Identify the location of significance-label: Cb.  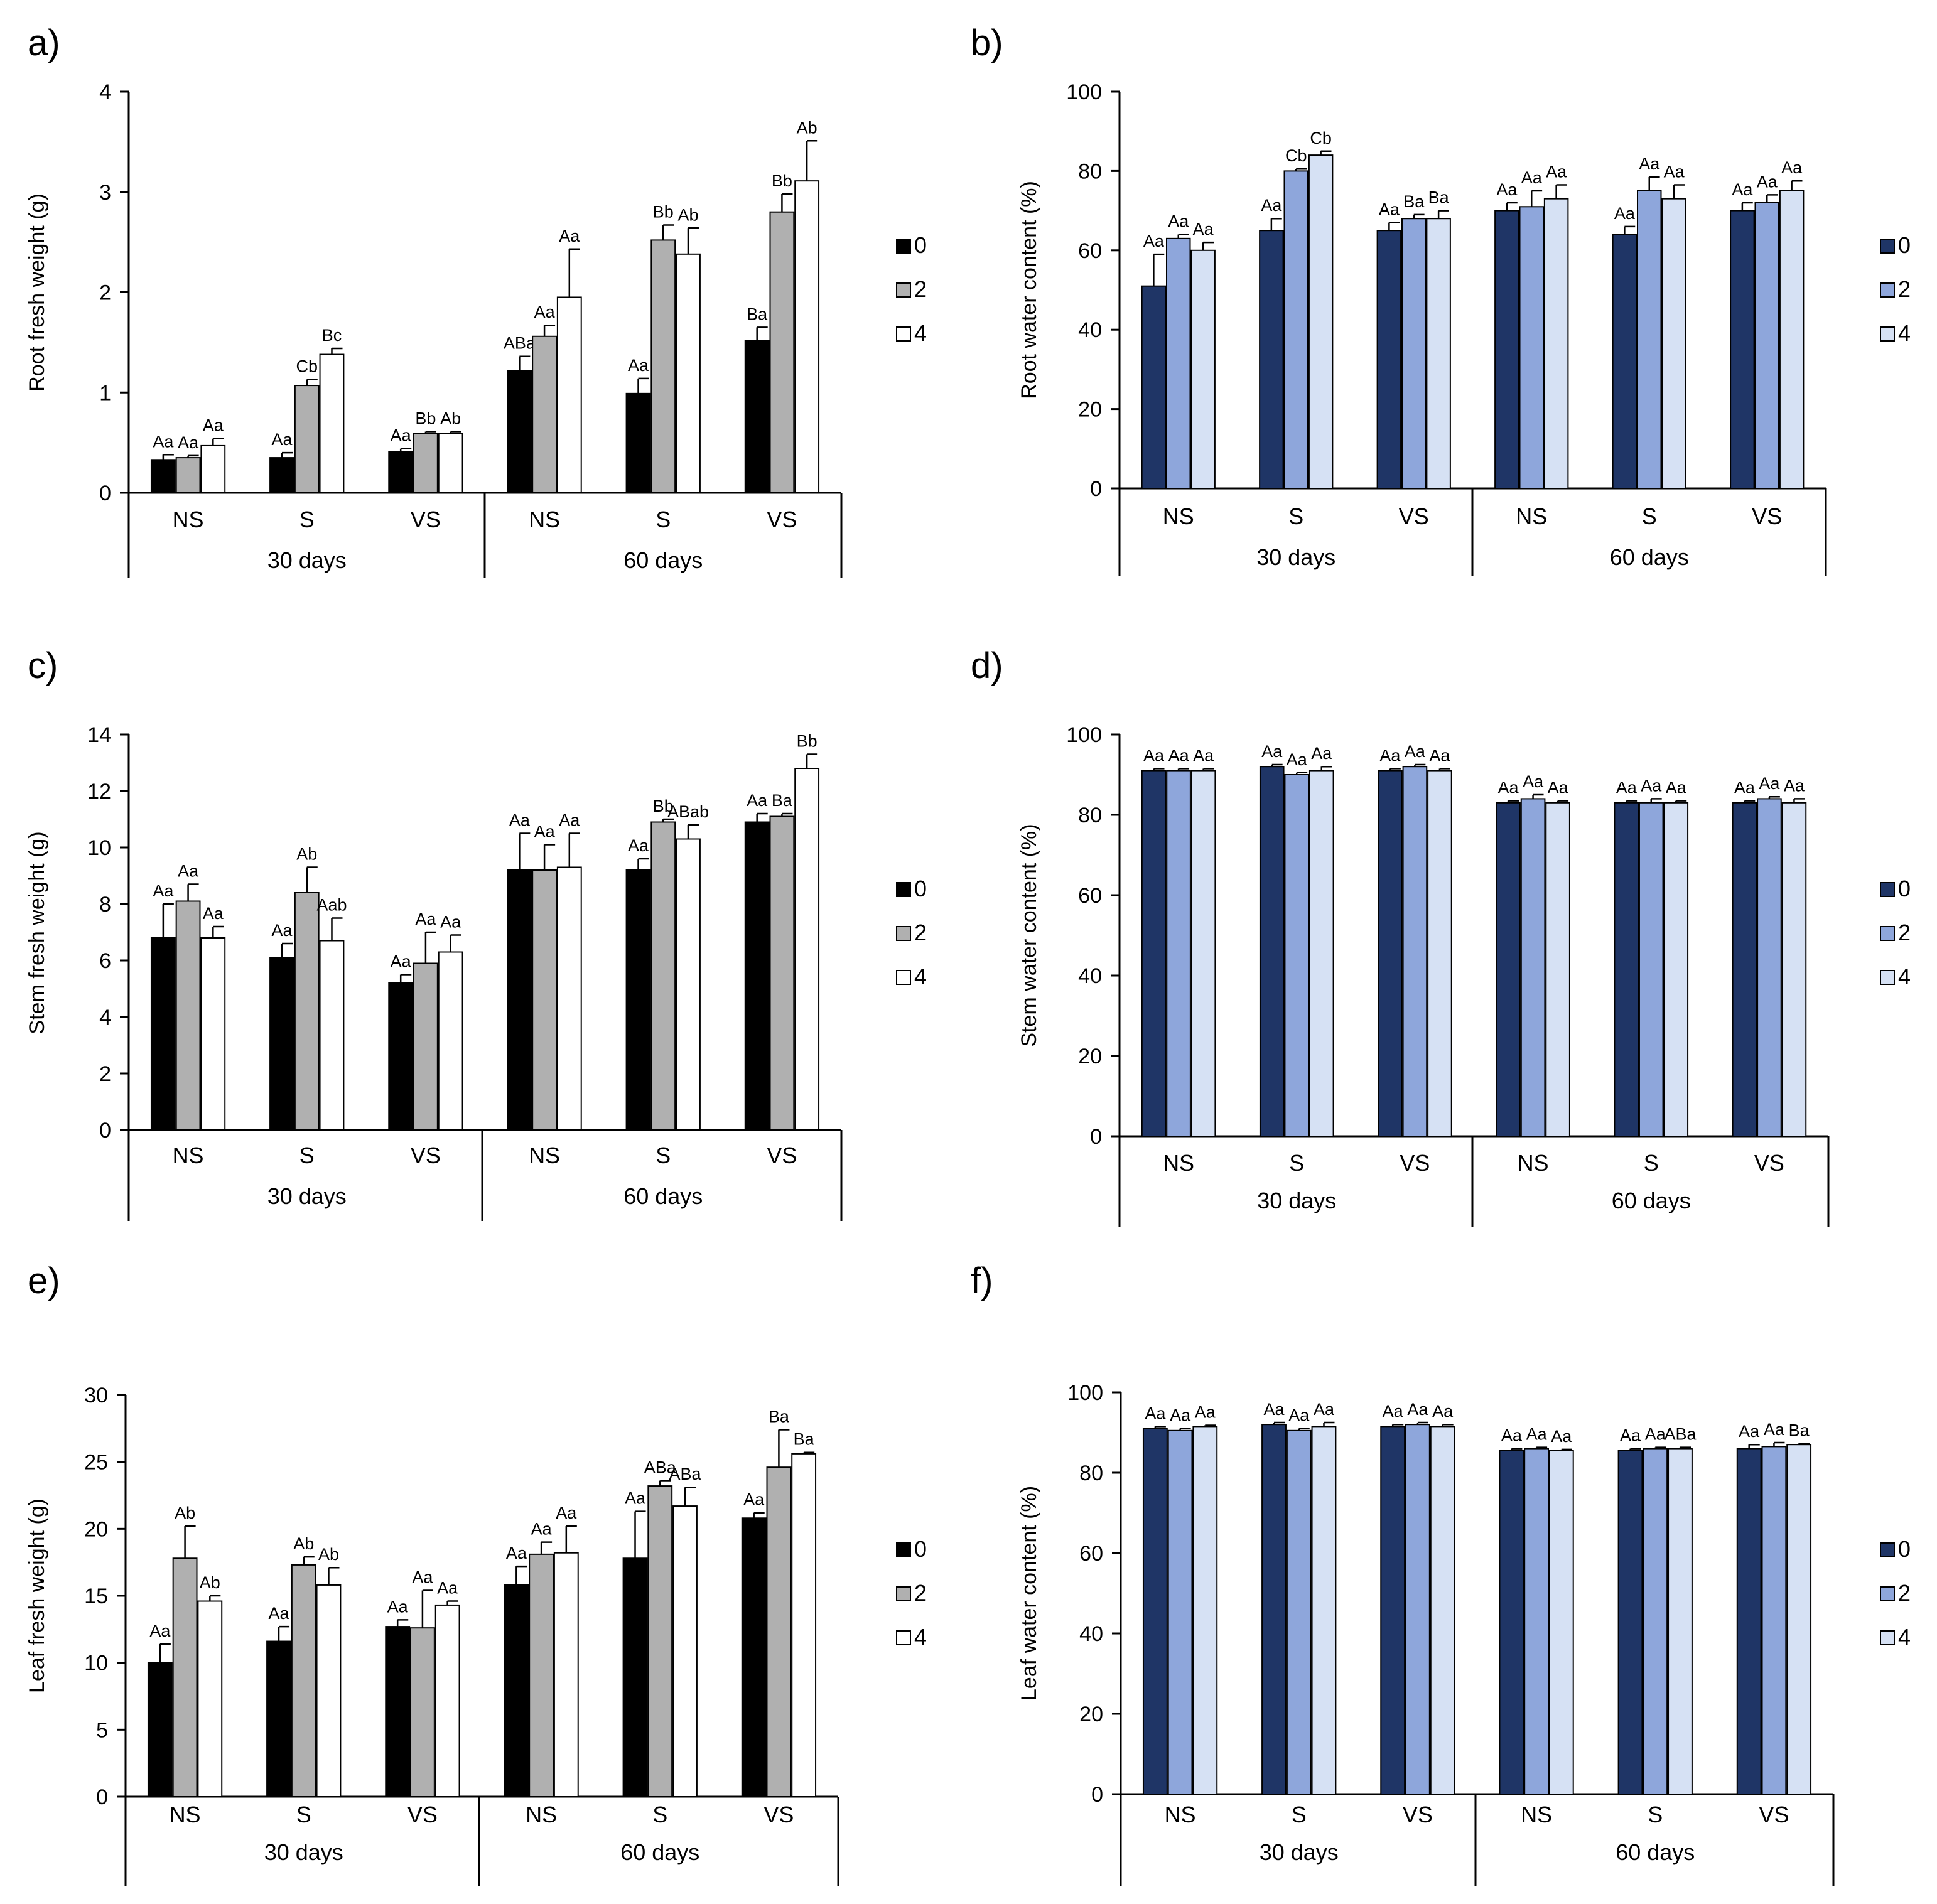
(1321, 138).